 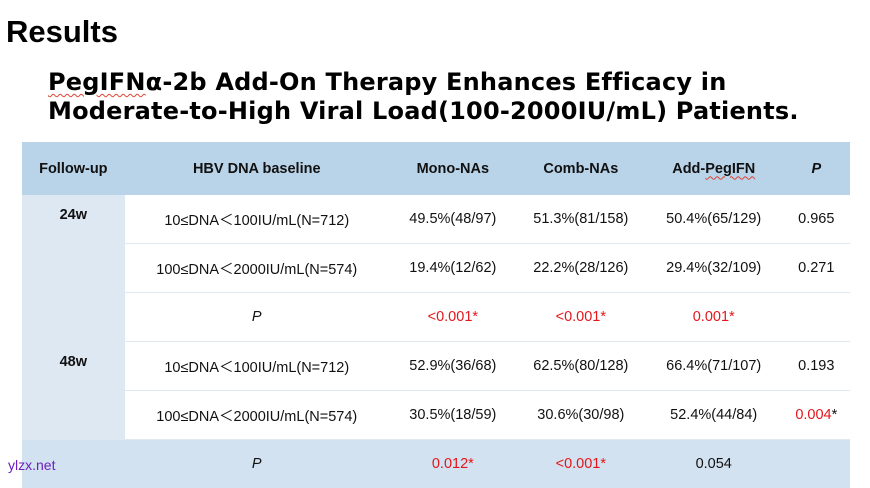 I want to click on p-value-star: *, so click(x=835, y=415).